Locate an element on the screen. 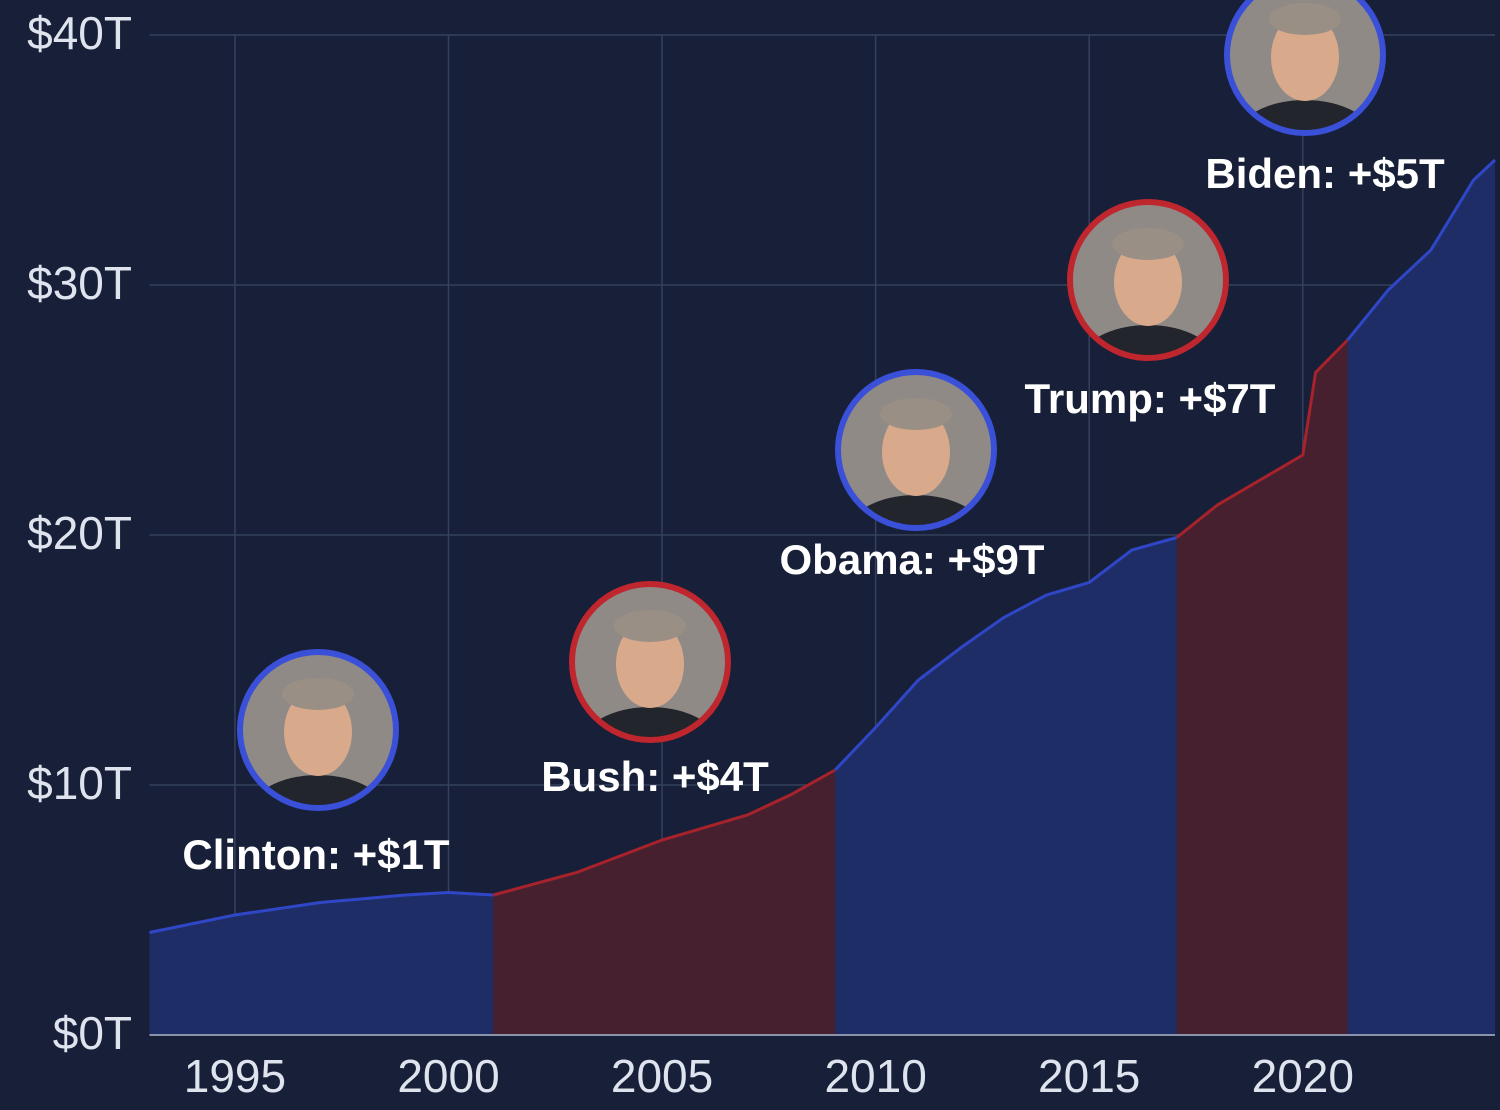 This screenshot has width=1500, height=1110. x-tick-label: 2005 is located at coordinates (662, 1076).